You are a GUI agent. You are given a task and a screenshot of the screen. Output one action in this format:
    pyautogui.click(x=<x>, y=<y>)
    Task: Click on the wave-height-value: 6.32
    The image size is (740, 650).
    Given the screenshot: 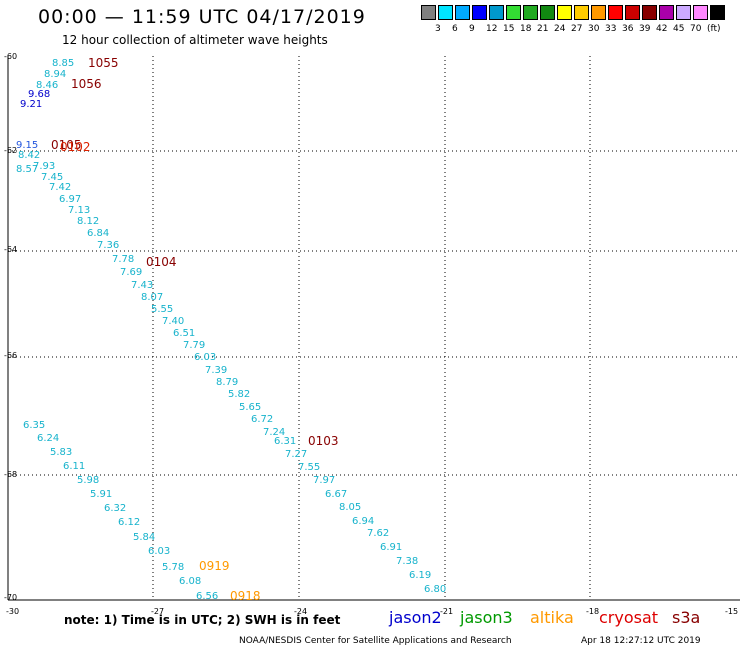 What is the action you would take?
    pyautogui.click(x=115, y=508)
    